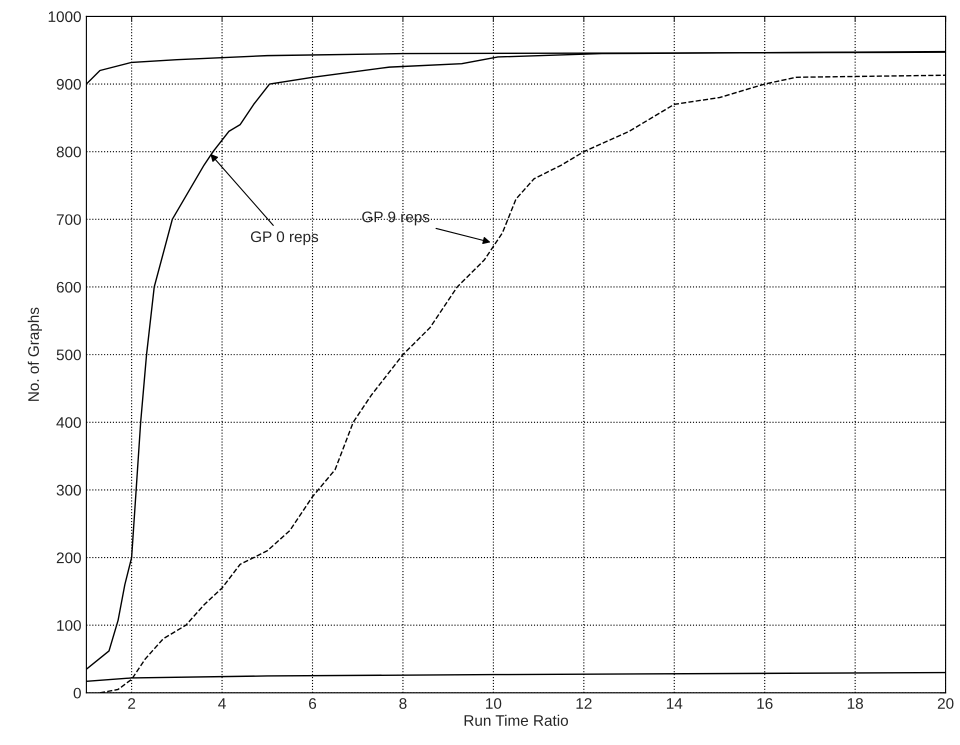 The image size is (960, 745). What do you see at coordinates (855, 703) in the screenshot?
I see `x-tick-label: 18` at bounding box center [855, 703].